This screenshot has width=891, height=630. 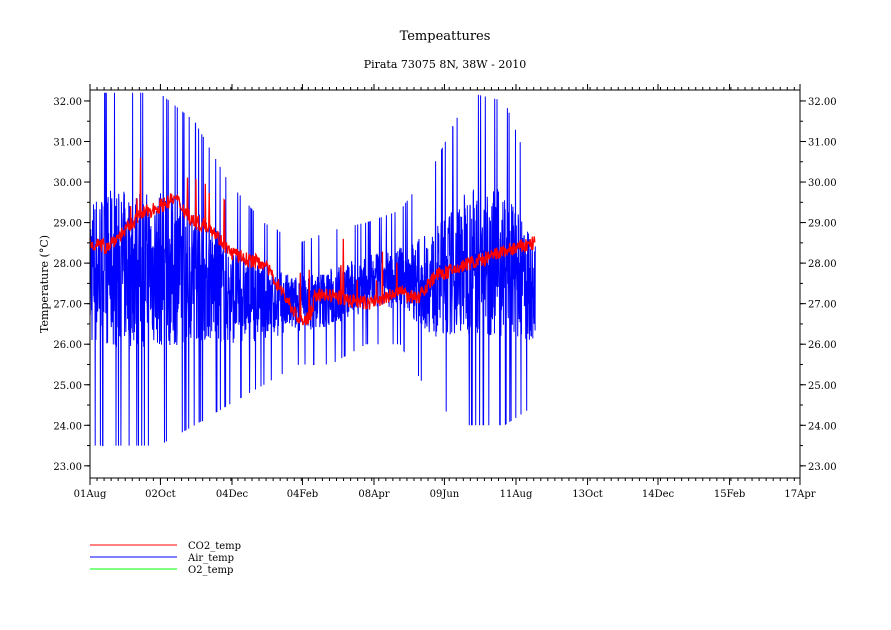 I want to click on x-tick-label: 04Dec, so click(x=232, y=494).